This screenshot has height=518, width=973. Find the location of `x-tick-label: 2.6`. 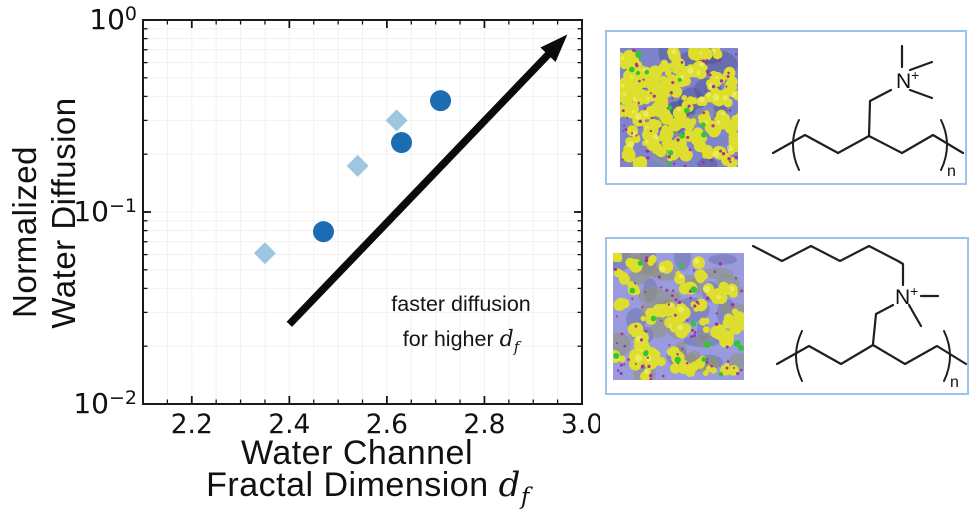

x-tick-label: 2.6 is located at coordinates (387, 424).